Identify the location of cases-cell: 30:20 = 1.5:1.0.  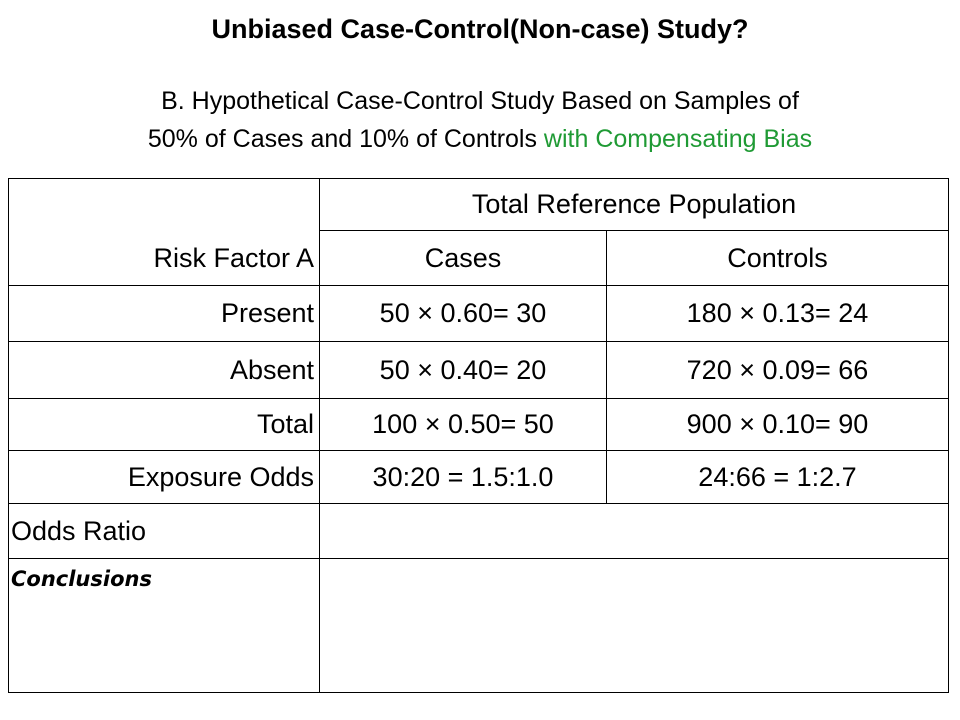
(463, 476).